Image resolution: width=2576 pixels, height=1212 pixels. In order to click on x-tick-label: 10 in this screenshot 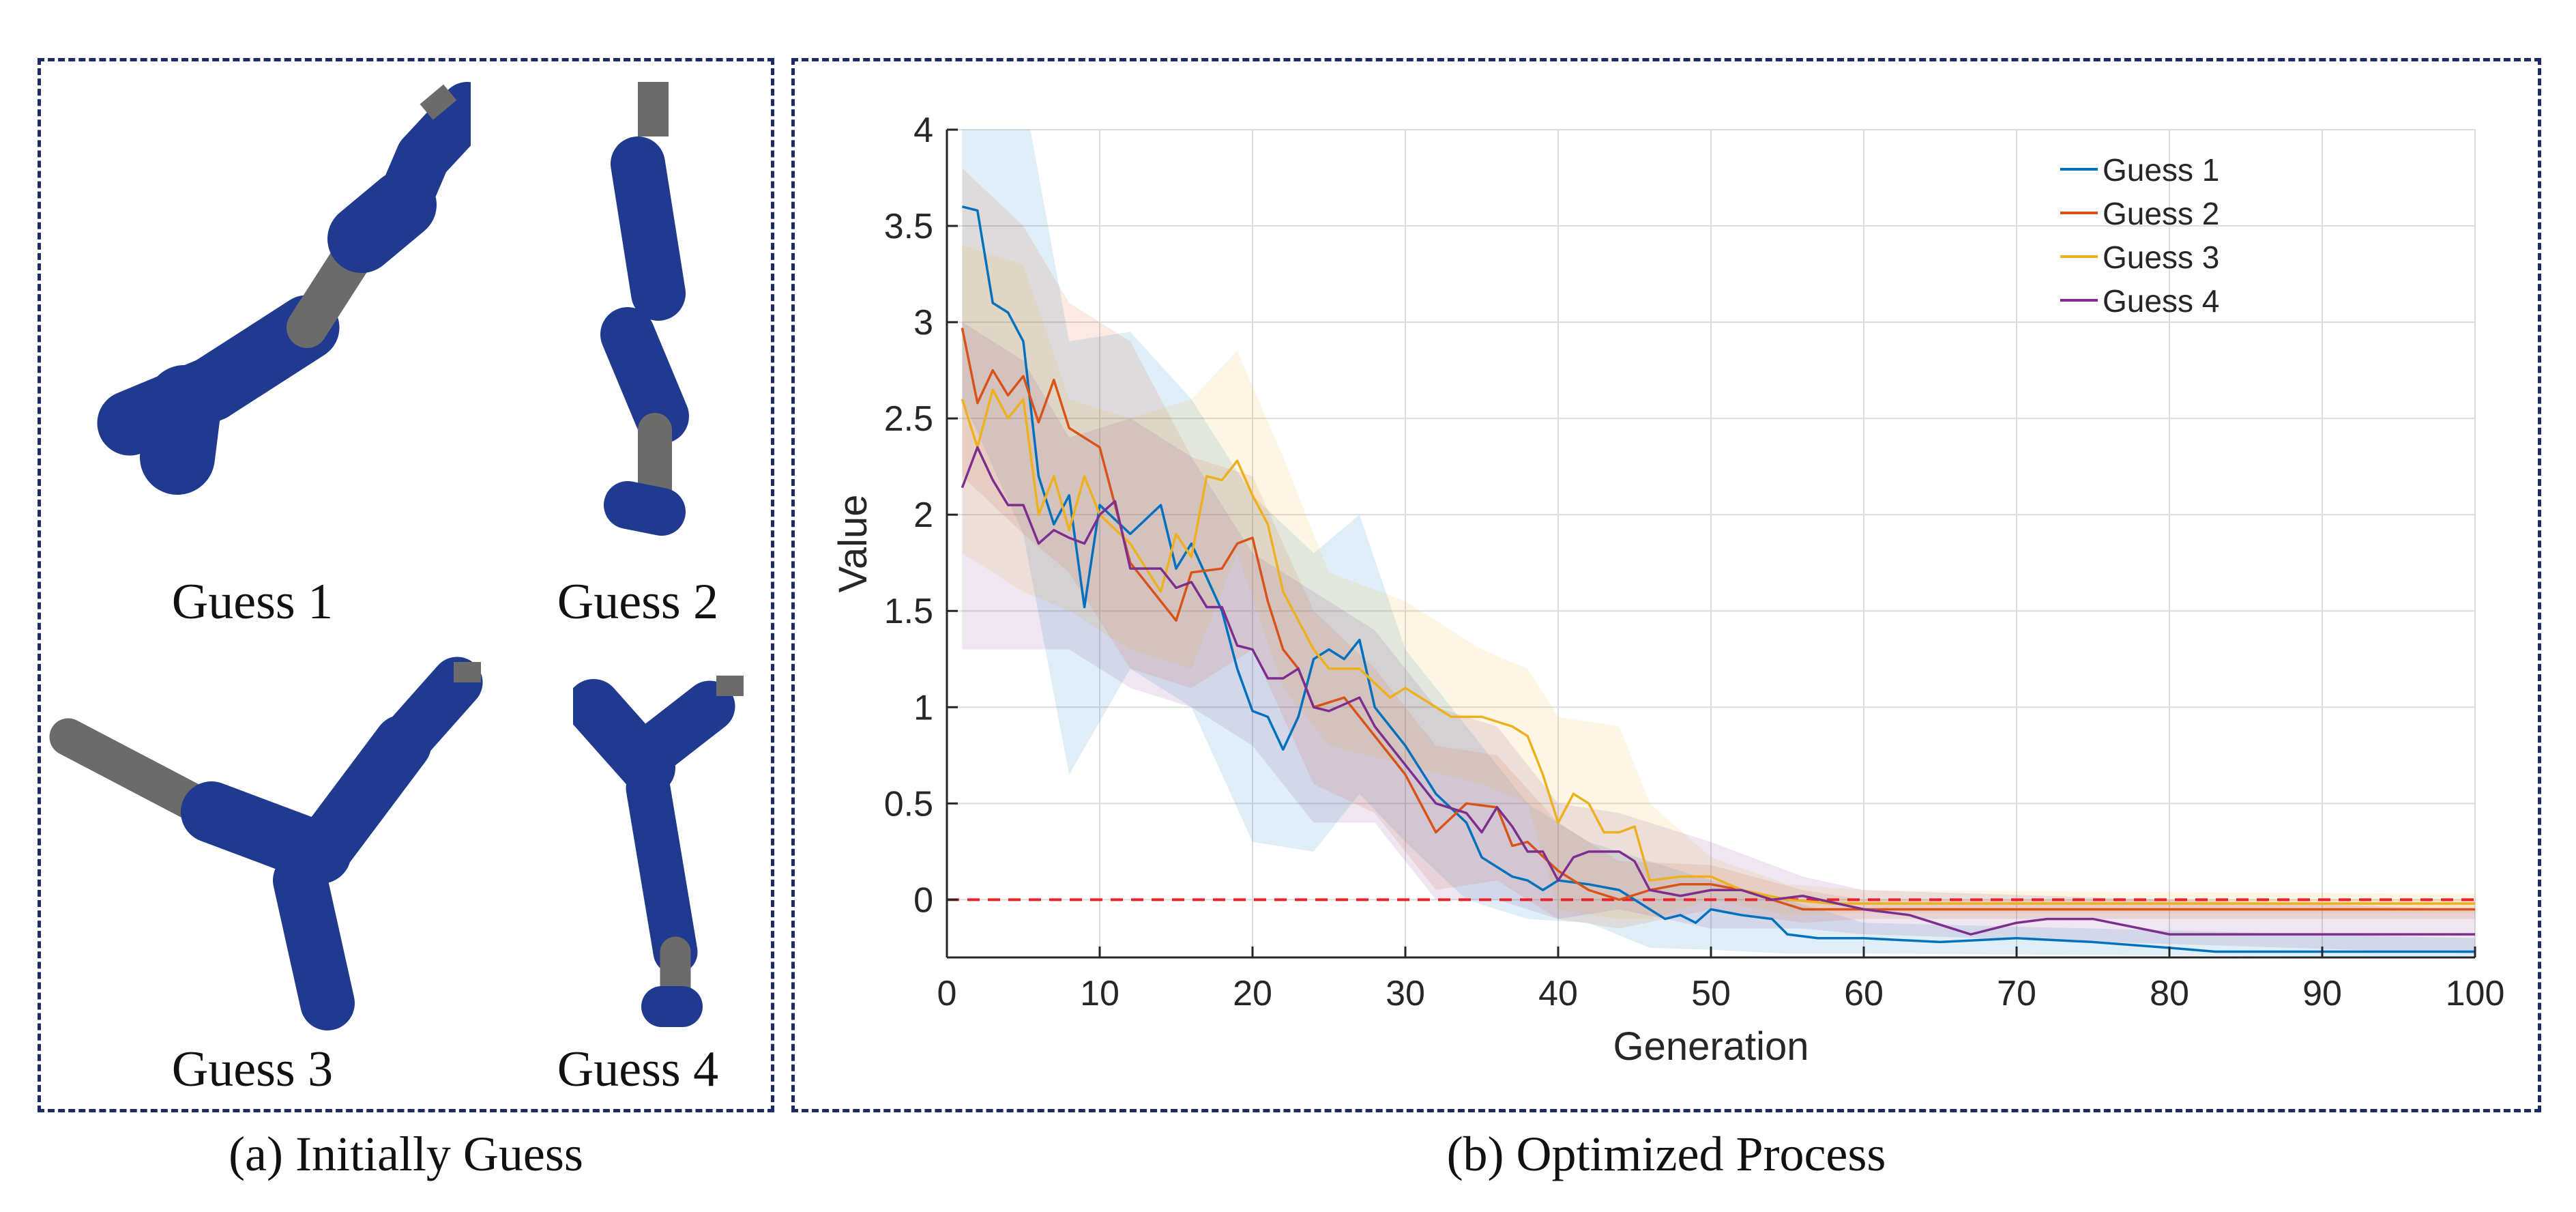, I will do `click(1099, 993)`.